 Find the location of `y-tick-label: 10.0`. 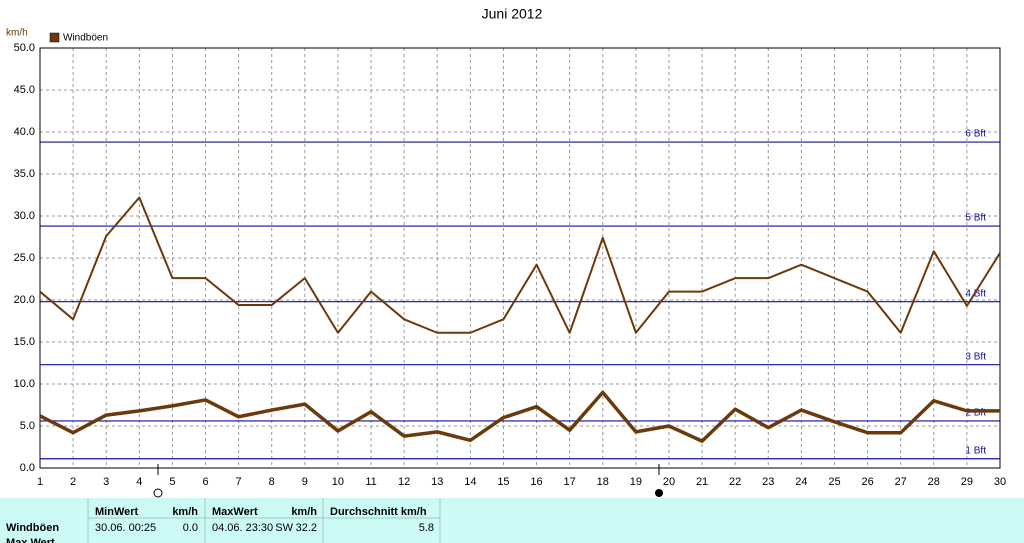

y-tick-label: 10.0 is located at coordinates (24, 384).